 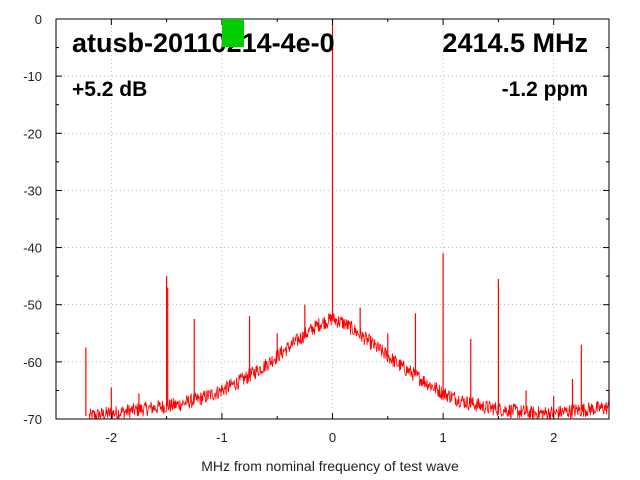 What do you see at coordinates (553, 437) in the screenshot?
I see `x-tick-label: 2` at bounding box center [553, 437].